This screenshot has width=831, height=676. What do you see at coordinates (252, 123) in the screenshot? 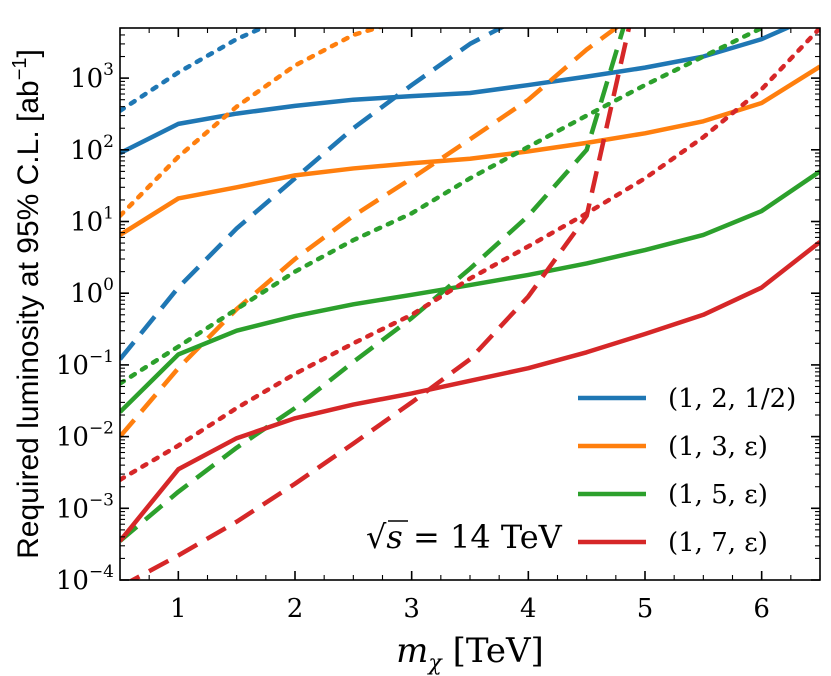
I see `series-line-6-dotted` at bounding box center [252, 123].